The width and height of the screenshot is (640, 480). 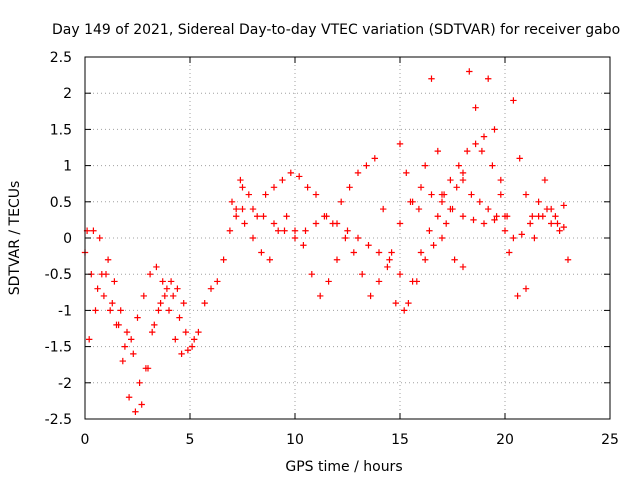 What do you see at coordinates (190, 440) in the screenshot?
I see `x-tick-label: 5` at bounding box center [190, 440].